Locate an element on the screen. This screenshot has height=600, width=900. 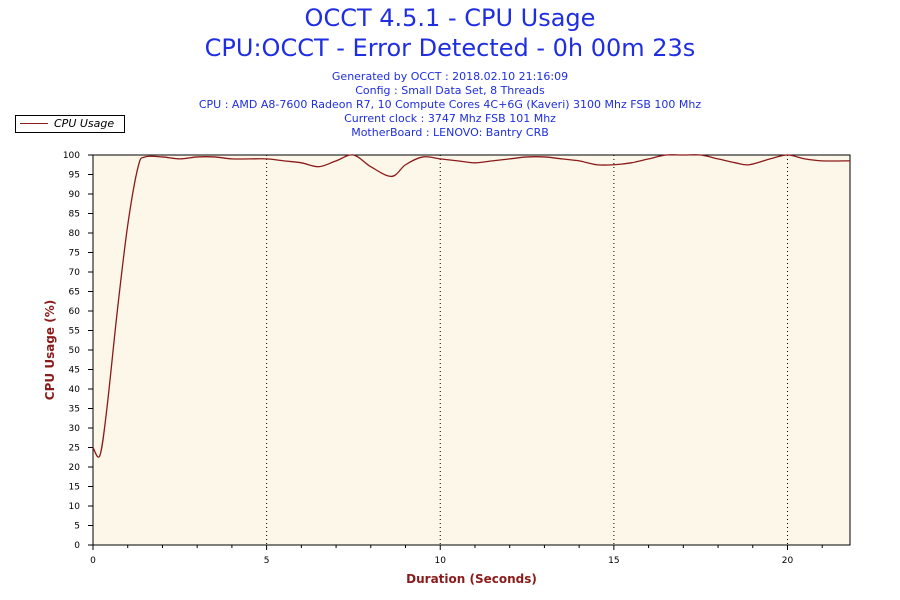
info-generated: Generated by OCCT : 2018.02.10 21:16:09 is located at coordinates (450, 76).